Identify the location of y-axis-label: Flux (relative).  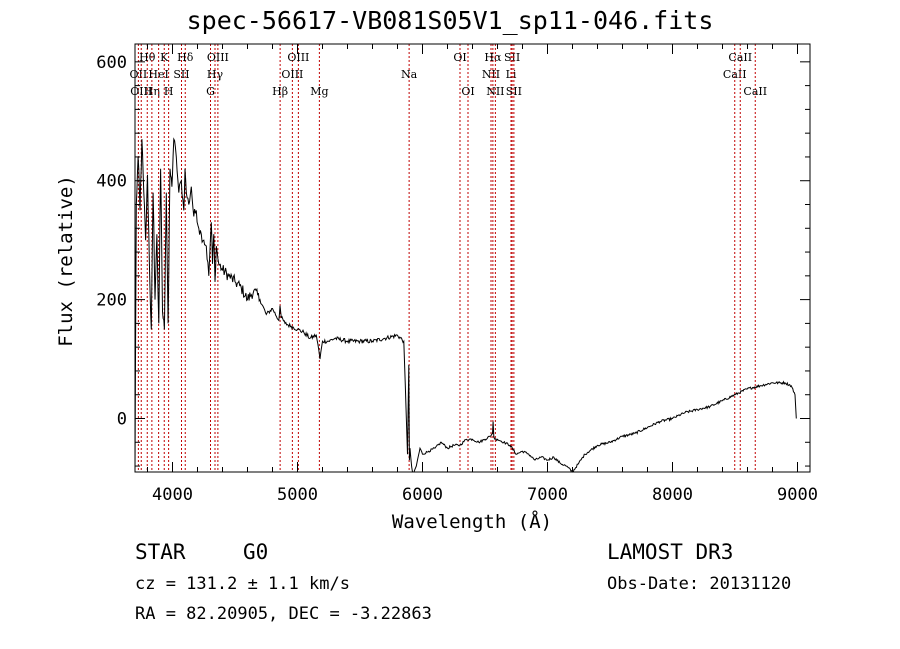
(66, 261).